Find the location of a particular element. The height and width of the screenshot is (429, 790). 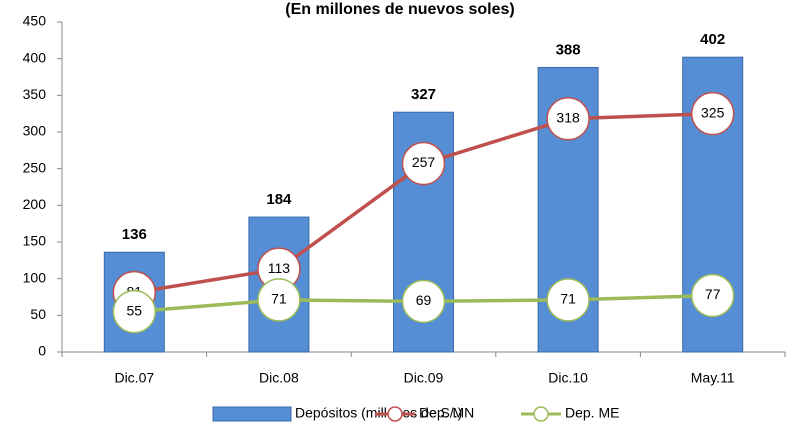

x-tick-label: May.11 is located at coordinates (713, 378).